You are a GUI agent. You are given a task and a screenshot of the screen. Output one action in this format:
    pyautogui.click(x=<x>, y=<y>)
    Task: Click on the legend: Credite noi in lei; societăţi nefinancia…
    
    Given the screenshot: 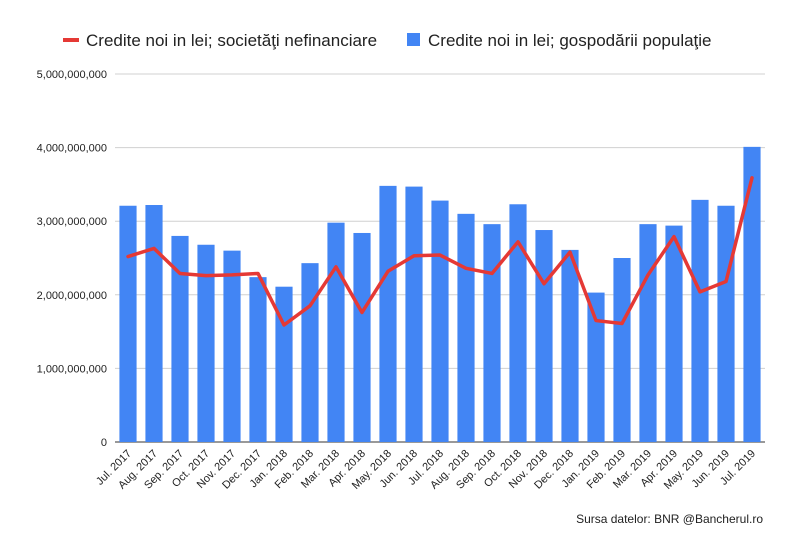 What is the action you would take?
    pyautogui.click(x=387, y=40)
    